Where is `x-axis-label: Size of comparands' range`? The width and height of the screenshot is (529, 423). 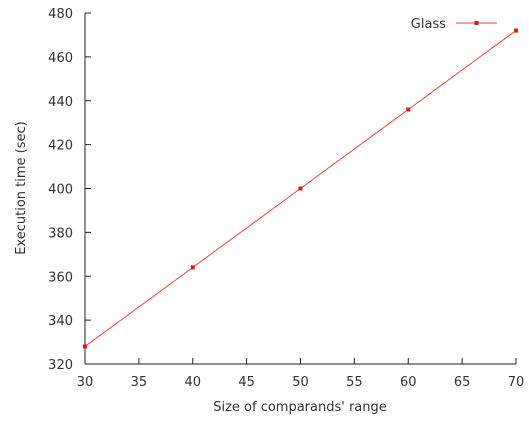 x-axis-label: Size of comparands' range is located at coordinates (300, 407).